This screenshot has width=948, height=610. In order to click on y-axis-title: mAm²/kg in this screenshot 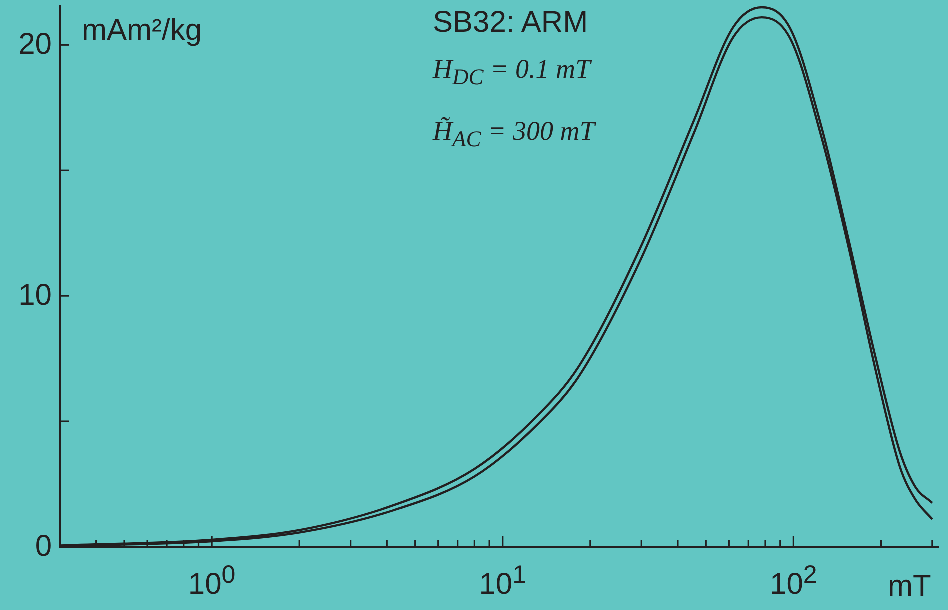, I will do `click(142, 31)`.